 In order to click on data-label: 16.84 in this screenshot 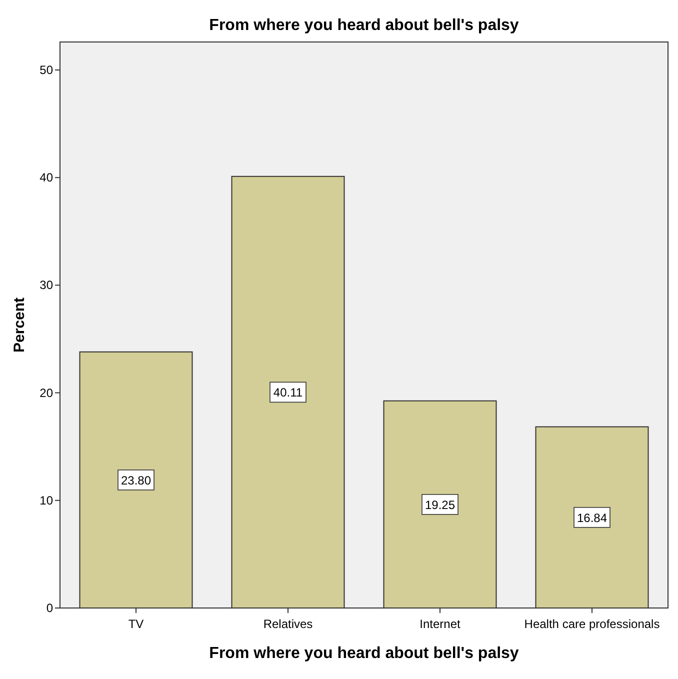, I will do `click(592, 517)`.